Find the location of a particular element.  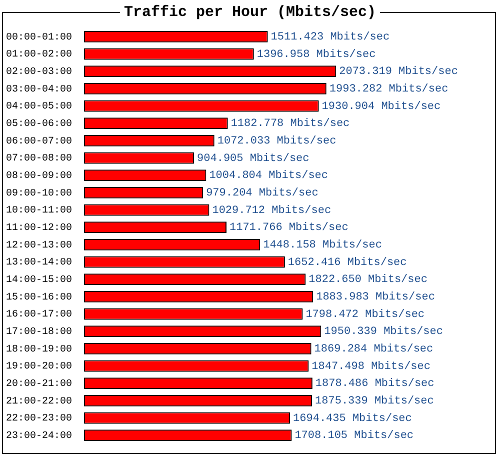

y-tick-label: 12:00-13:00 is located at coordinates (39, 246).